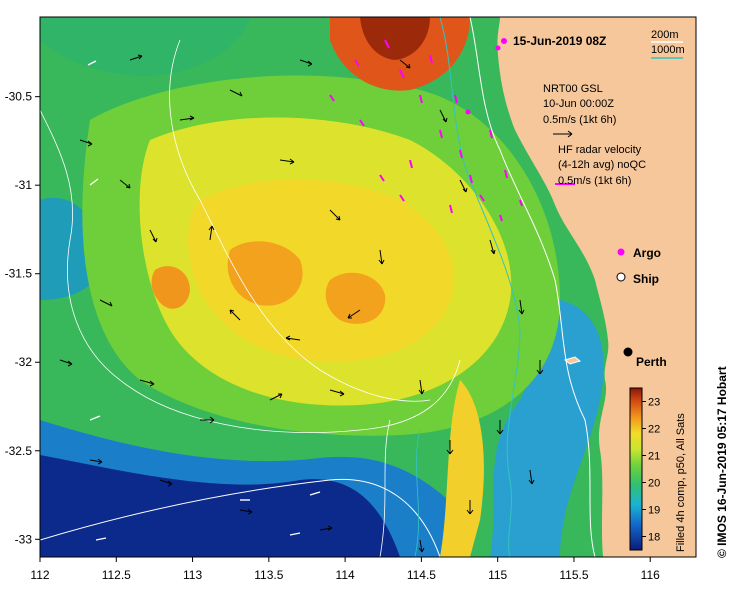 This screenshot has height=592, width=739. Describe the element at coordinates (426, 130) in the screenshot. I see `hf-radar-arrows` at that location.